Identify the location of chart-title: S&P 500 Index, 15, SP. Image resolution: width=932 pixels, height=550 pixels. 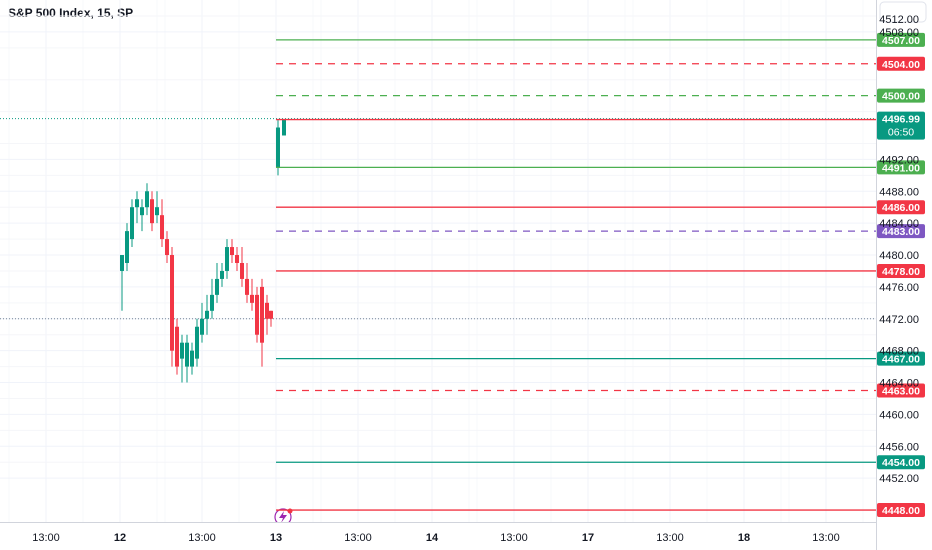
(71, 13).